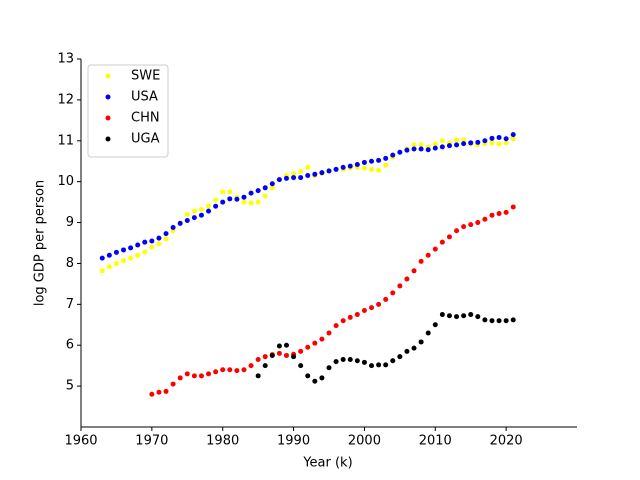  What do you see at coordinates (70, 386) in the screenshot?
I see `y-tick-label: 5` at bounding box center [70, 386].